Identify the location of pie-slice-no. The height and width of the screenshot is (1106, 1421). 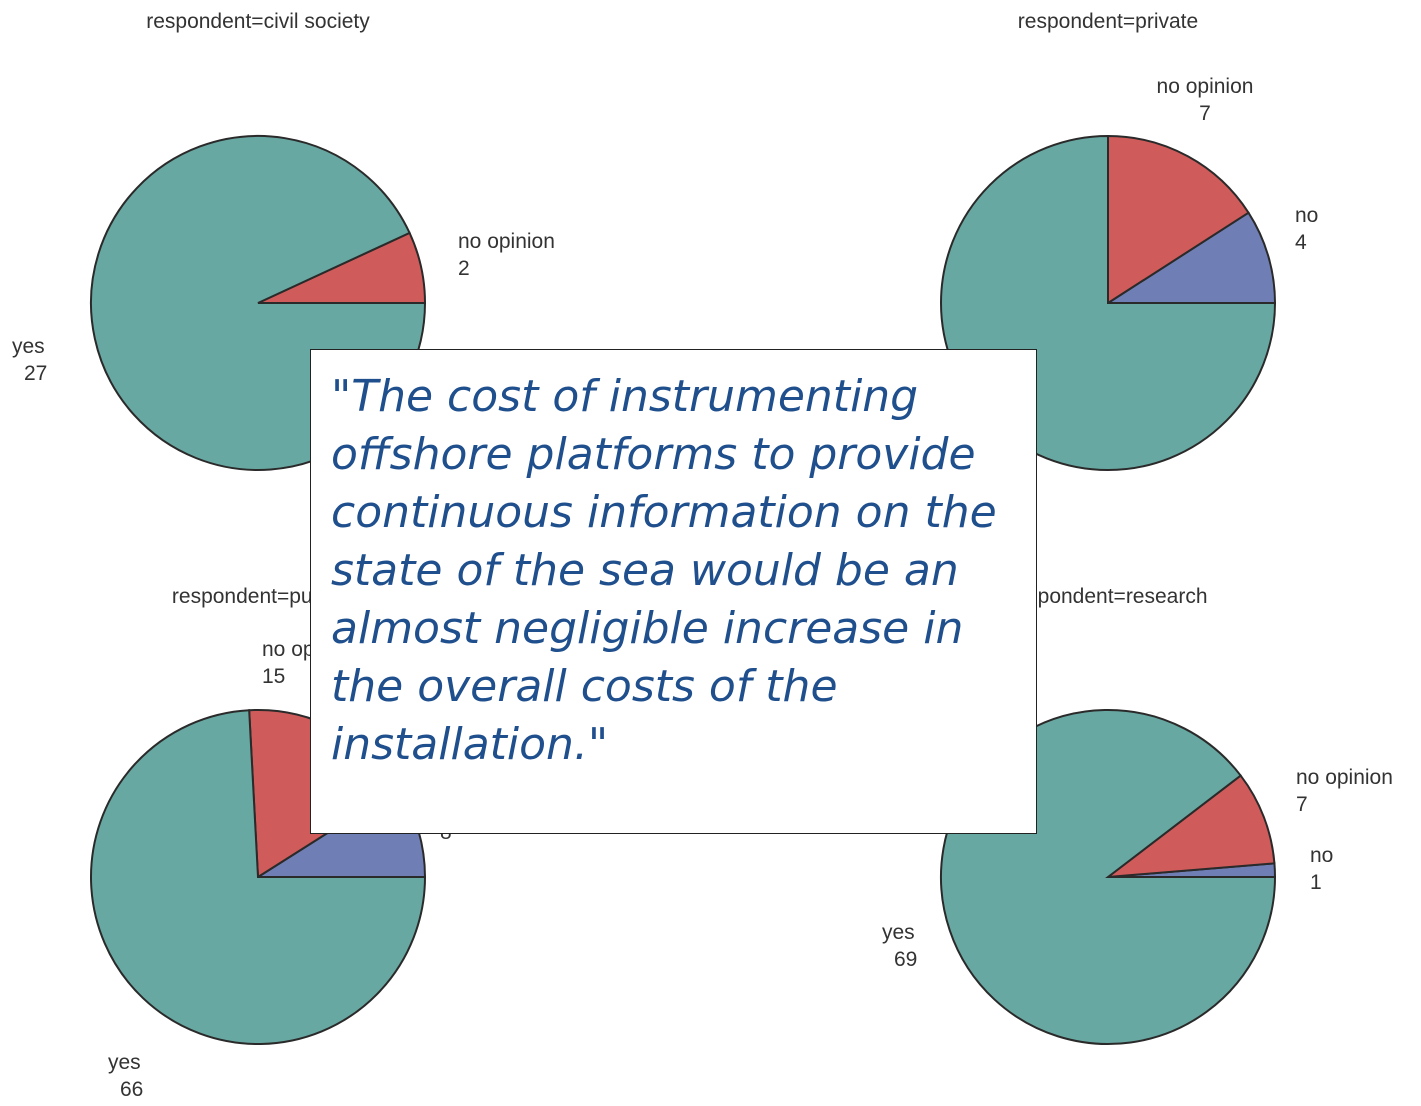
(1190, 257).